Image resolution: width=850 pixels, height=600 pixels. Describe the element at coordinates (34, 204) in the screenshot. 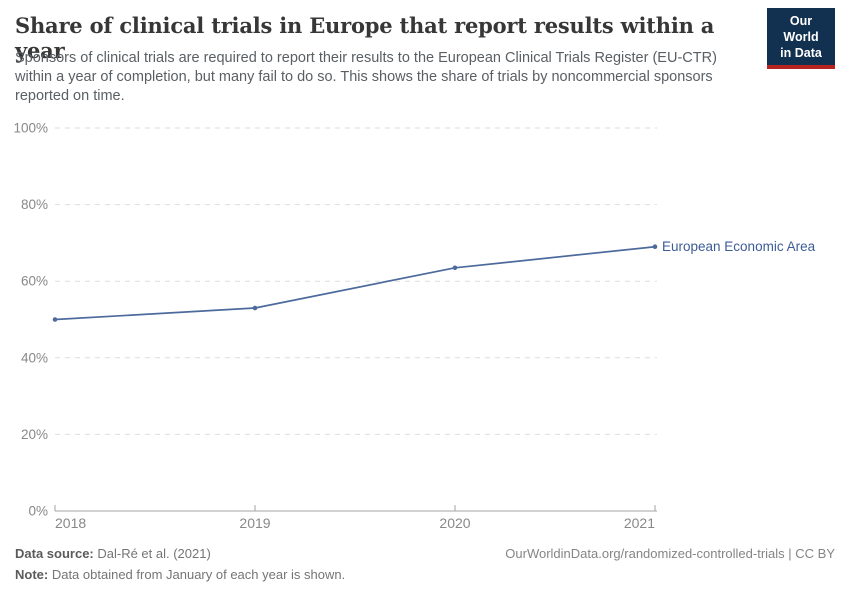

I see `y-axis-tick-label: 80%` at that location.